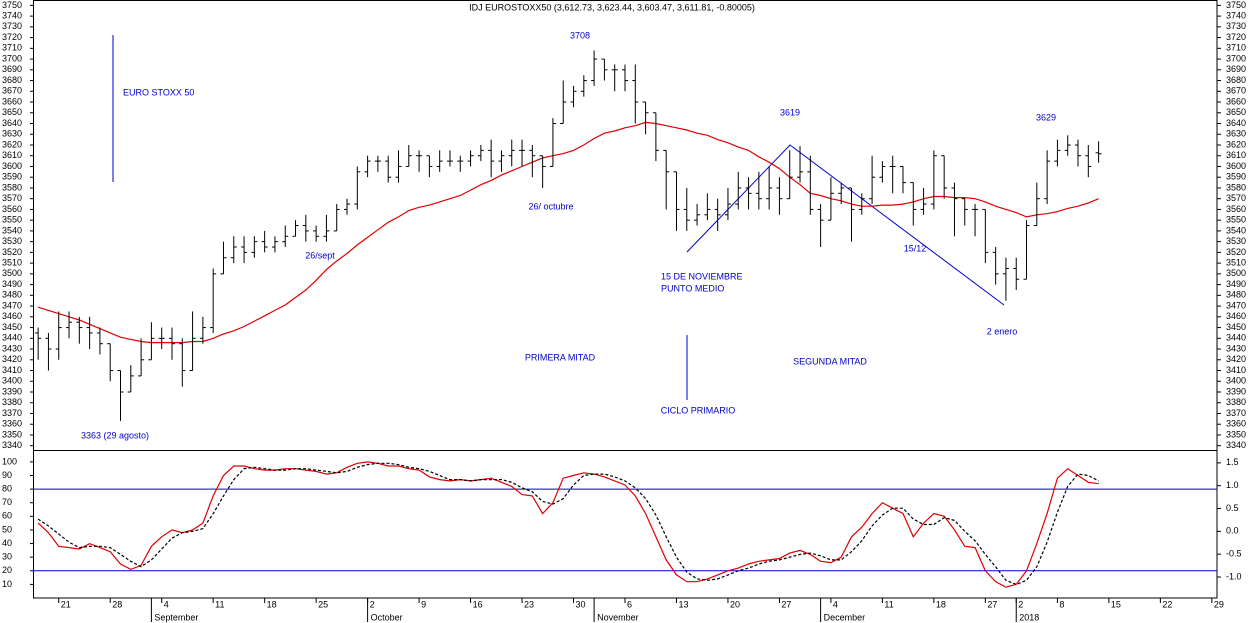 Image resolution: width=1250 pixels, height=623 pixels. I want to click on y-tick-label: 3460, so click(1236, 316).